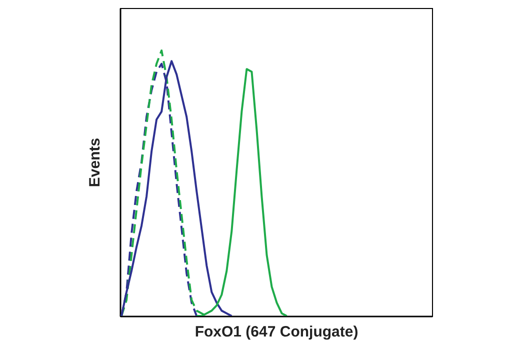 This screenshot has width=520, height=350. I want to click on x-axis-title: FoxO1 (647 Conjugate), so click(276, 332).